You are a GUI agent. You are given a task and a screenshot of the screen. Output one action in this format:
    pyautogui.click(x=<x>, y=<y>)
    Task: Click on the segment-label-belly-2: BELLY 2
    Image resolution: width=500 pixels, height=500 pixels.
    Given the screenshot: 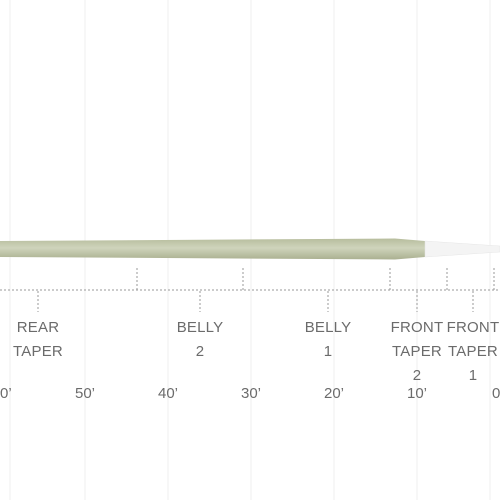 What is the action you would take?
    pyautogui.click(x=200, y=339)
    